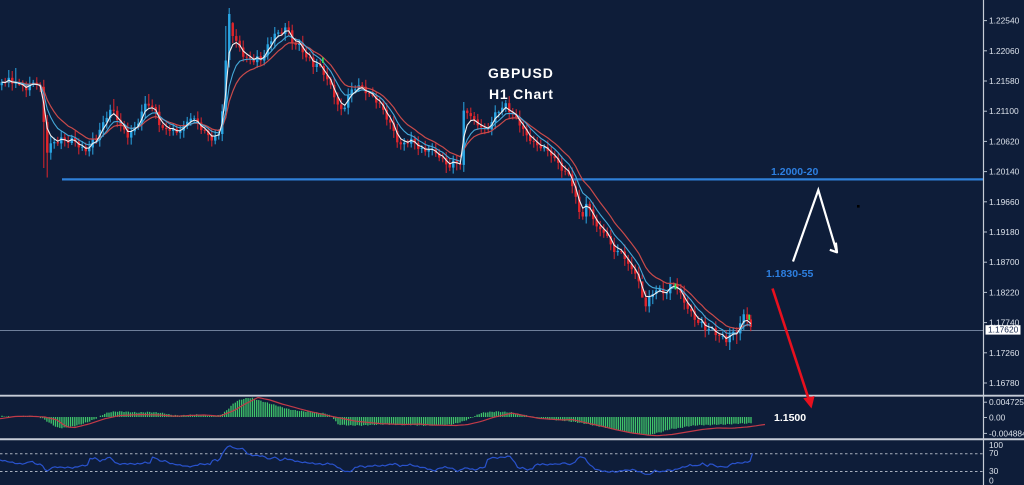 The image size is (1024, 485). Describe the element at coordinates (789, 274) in the screenshot. I see `svg-text: 1.1830-55` at that location.